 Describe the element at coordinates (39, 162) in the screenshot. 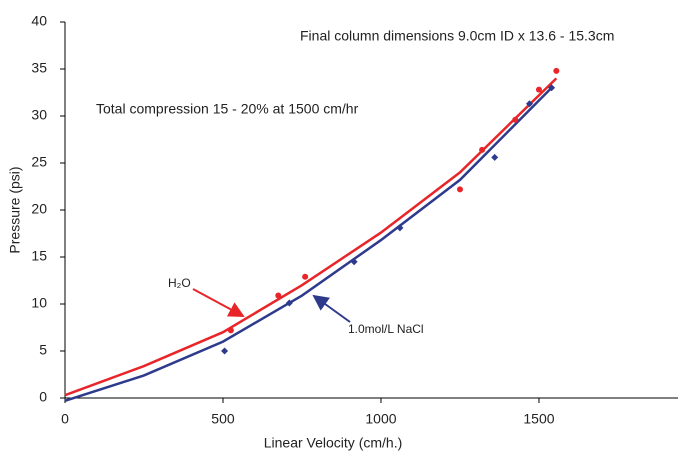

I see `y-tick-label: 25` at that location.